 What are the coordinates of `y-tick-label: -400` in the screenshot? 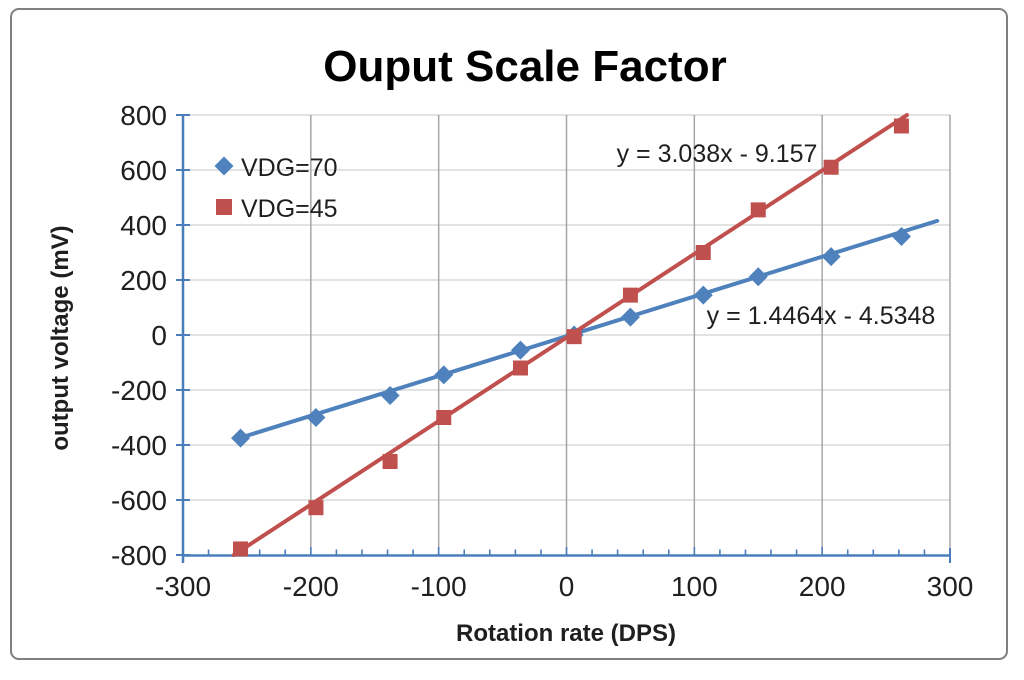 It's located at (139, 445).